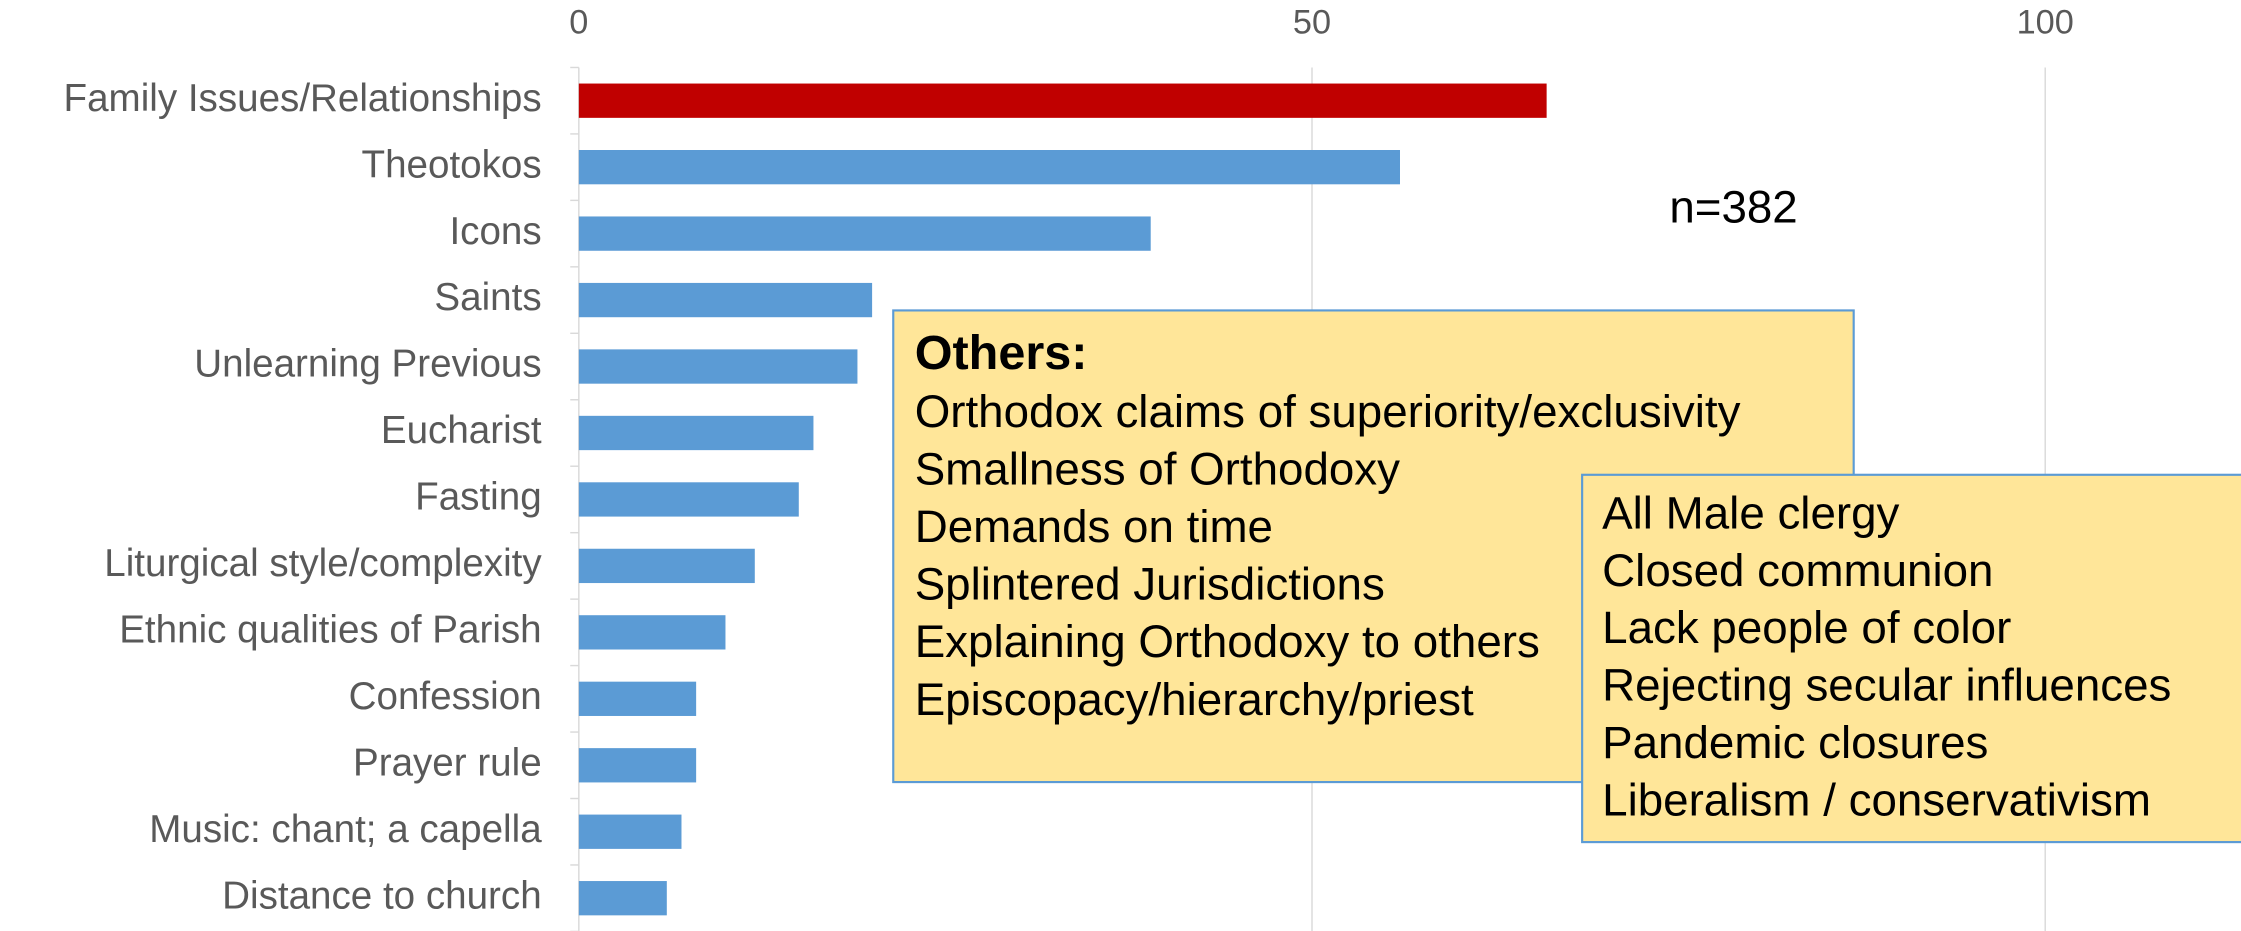 This screenshot has height=931, width=2241. Describe the element at coordinates (1806, 627) in the screenshot. I see `others-item: Lack people of color` at that location.